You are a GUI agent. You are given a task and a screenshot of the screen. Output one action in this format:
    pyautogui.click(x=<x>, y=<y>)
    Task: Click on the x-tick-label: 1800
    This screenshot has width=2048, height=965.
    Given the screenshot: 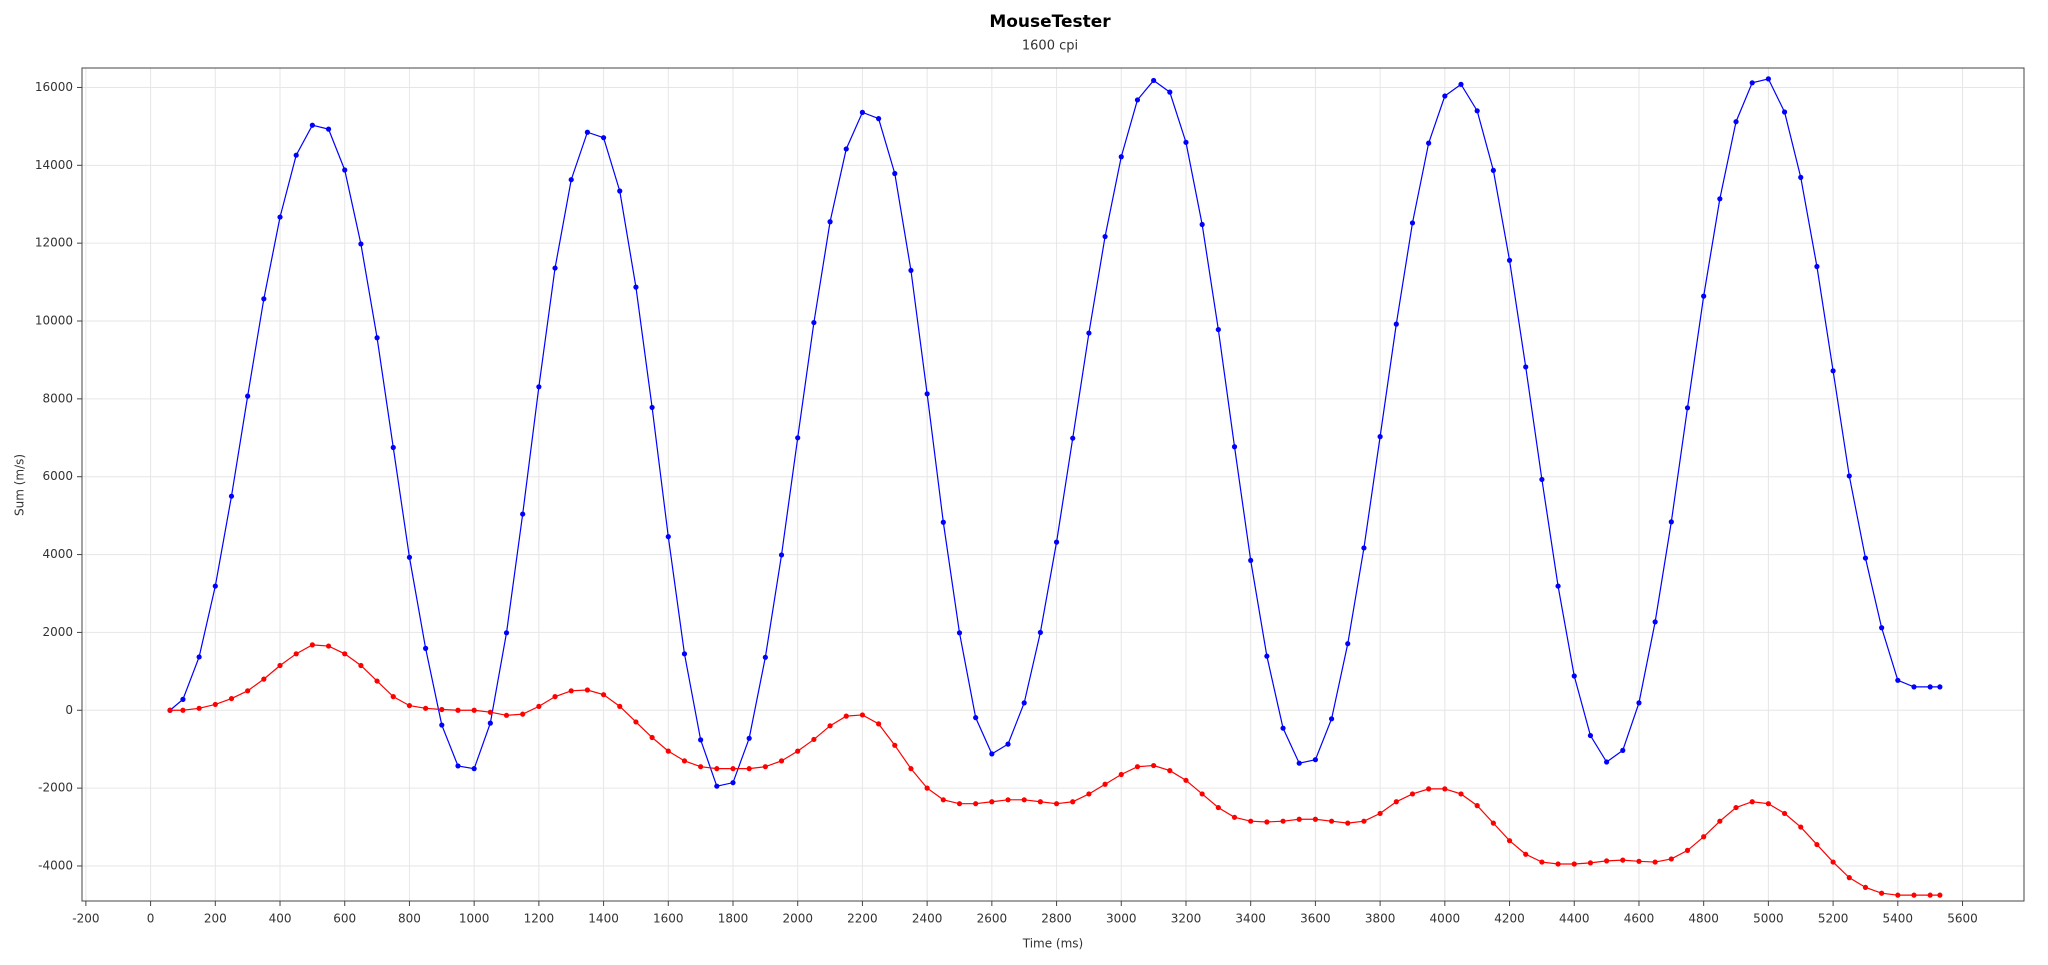 What is the action you would take?
    pyautogui.click(x=733, y=919)
    